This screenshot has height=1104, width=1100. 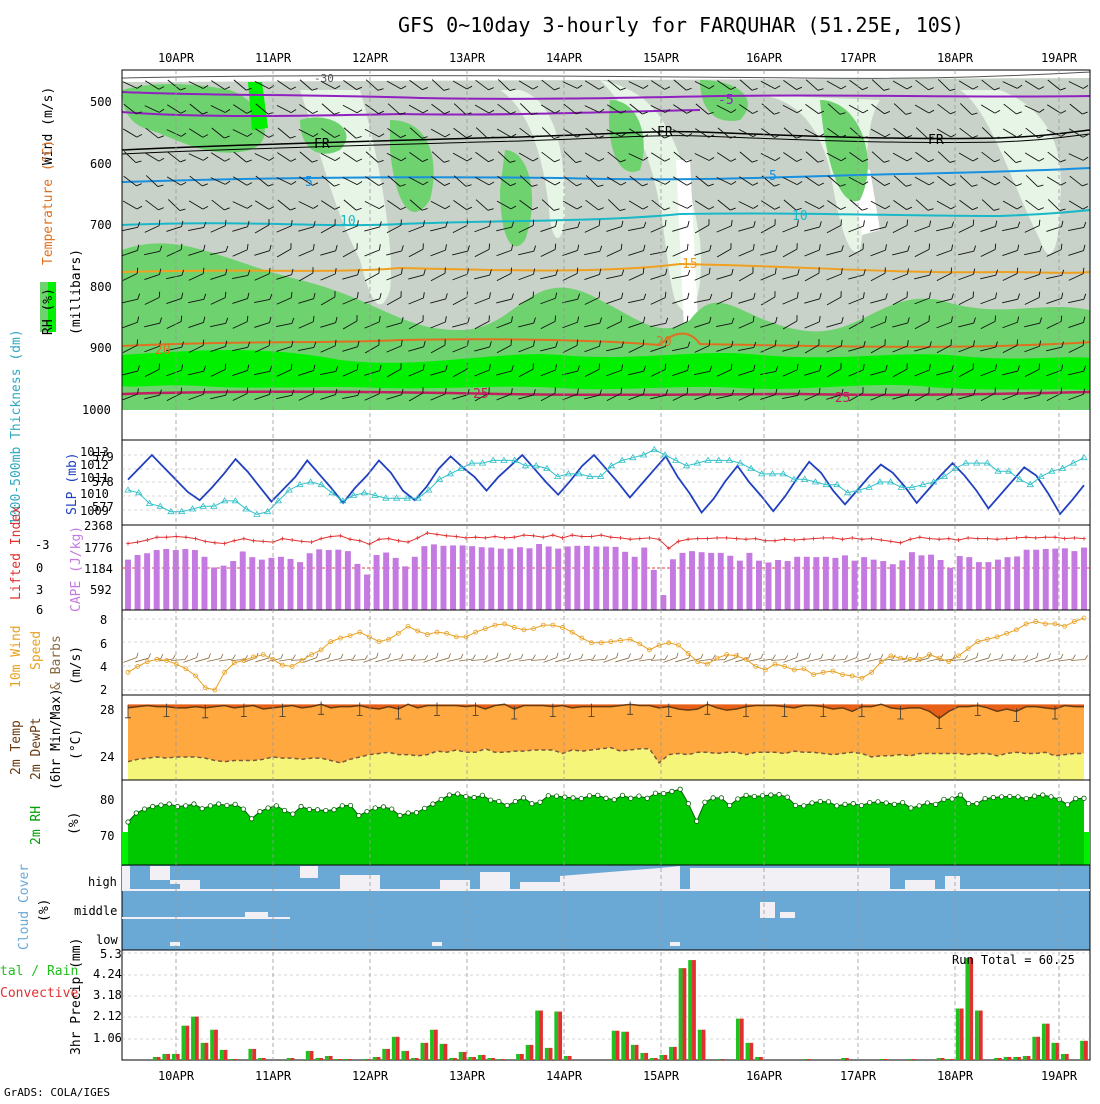 I want to click on temp-axis-label-a: 2m Temp, so click(x=16, y=747).